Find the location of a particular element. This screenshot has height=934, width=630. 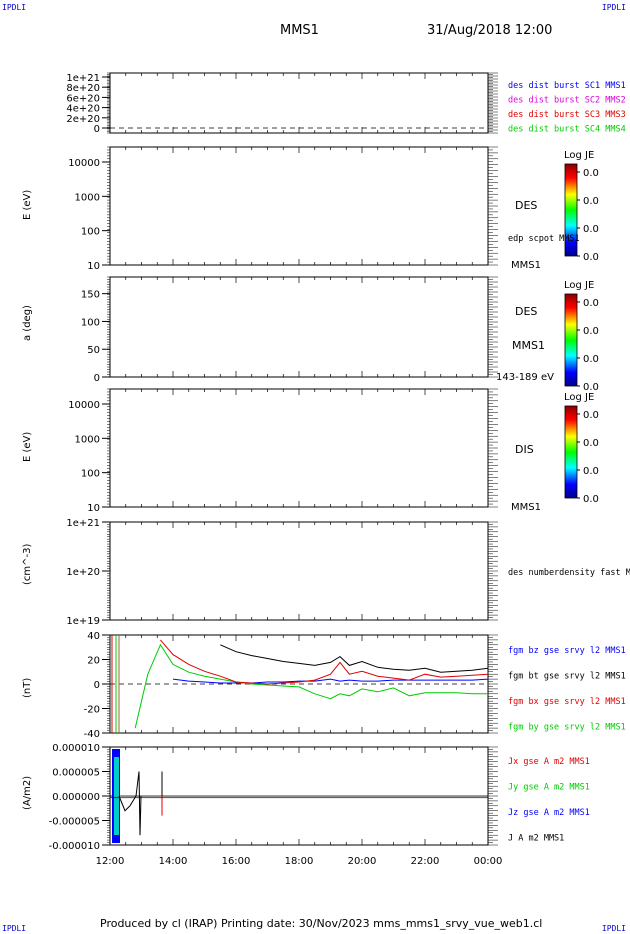

x-tick-label: 20:00 is located at coordinates (362, 861).